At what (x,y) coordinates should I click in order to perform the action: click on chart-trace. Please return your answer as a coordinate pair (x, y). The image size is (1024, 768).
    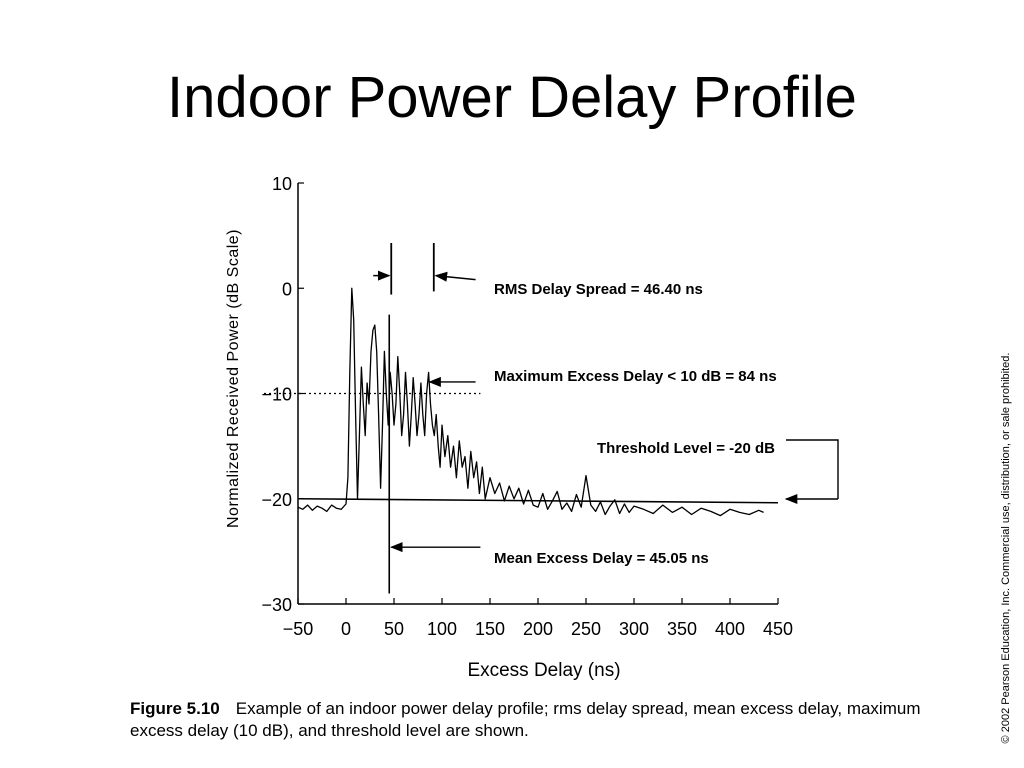
    Looking at the image, I should click on (530, 402).